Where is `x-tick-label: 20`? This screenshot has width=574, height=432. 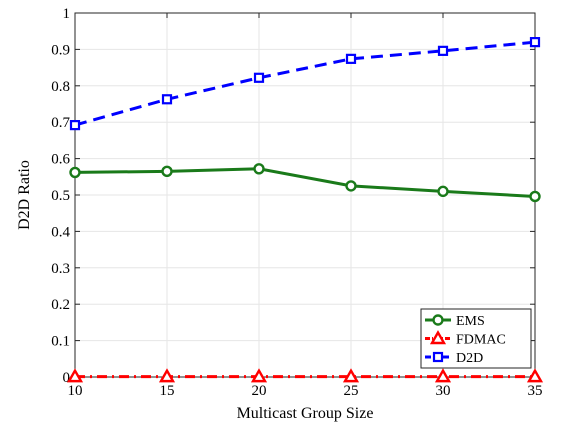
x-tick-label: 20 is located at coordinates (259, 391).